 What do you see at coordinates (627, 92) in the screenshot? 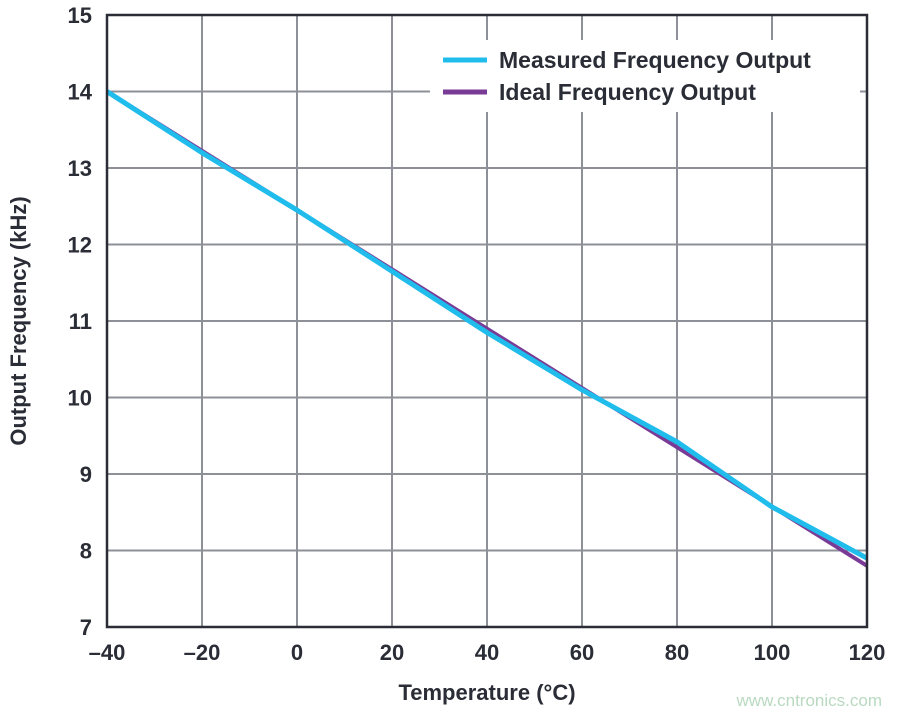
I see `legend-label-ideal: Ideal Frequency Output` at bounding box center [627, 92].